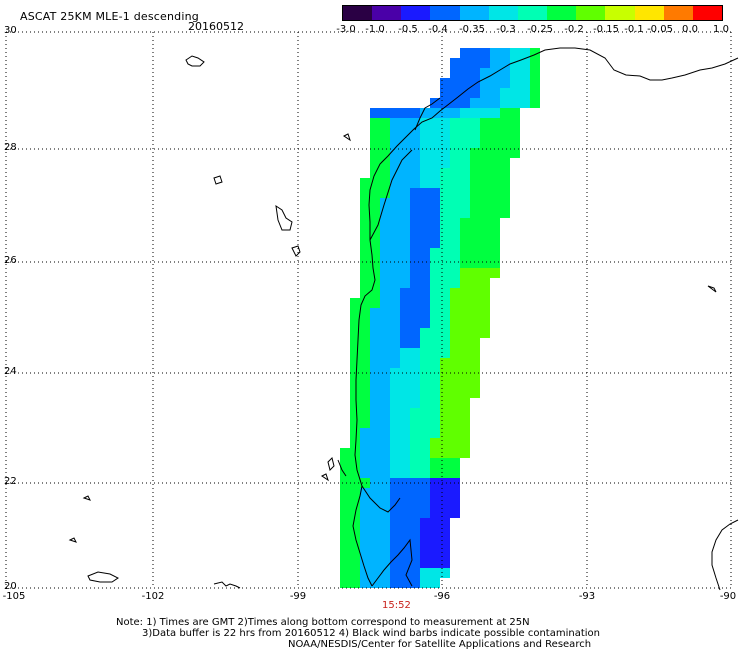 The image size is (740, 650). Describe the element at coordinates (346, 29) in the screenshot. I see `color-scale-label: -3.0` at that location.